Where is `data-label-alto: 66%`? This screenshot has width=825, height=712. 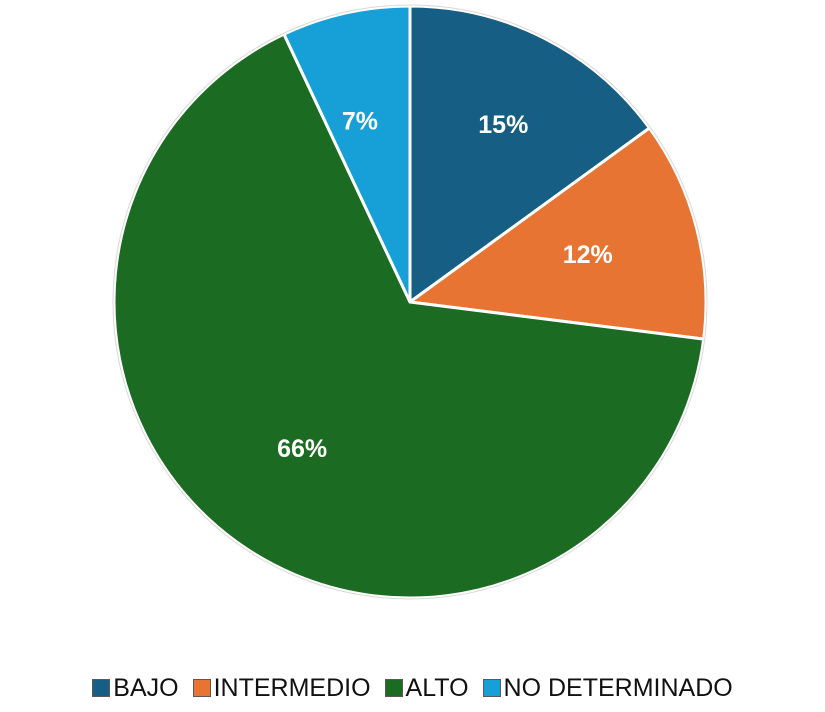 data-label-alto: 66% is located at coordinates (302, 449).